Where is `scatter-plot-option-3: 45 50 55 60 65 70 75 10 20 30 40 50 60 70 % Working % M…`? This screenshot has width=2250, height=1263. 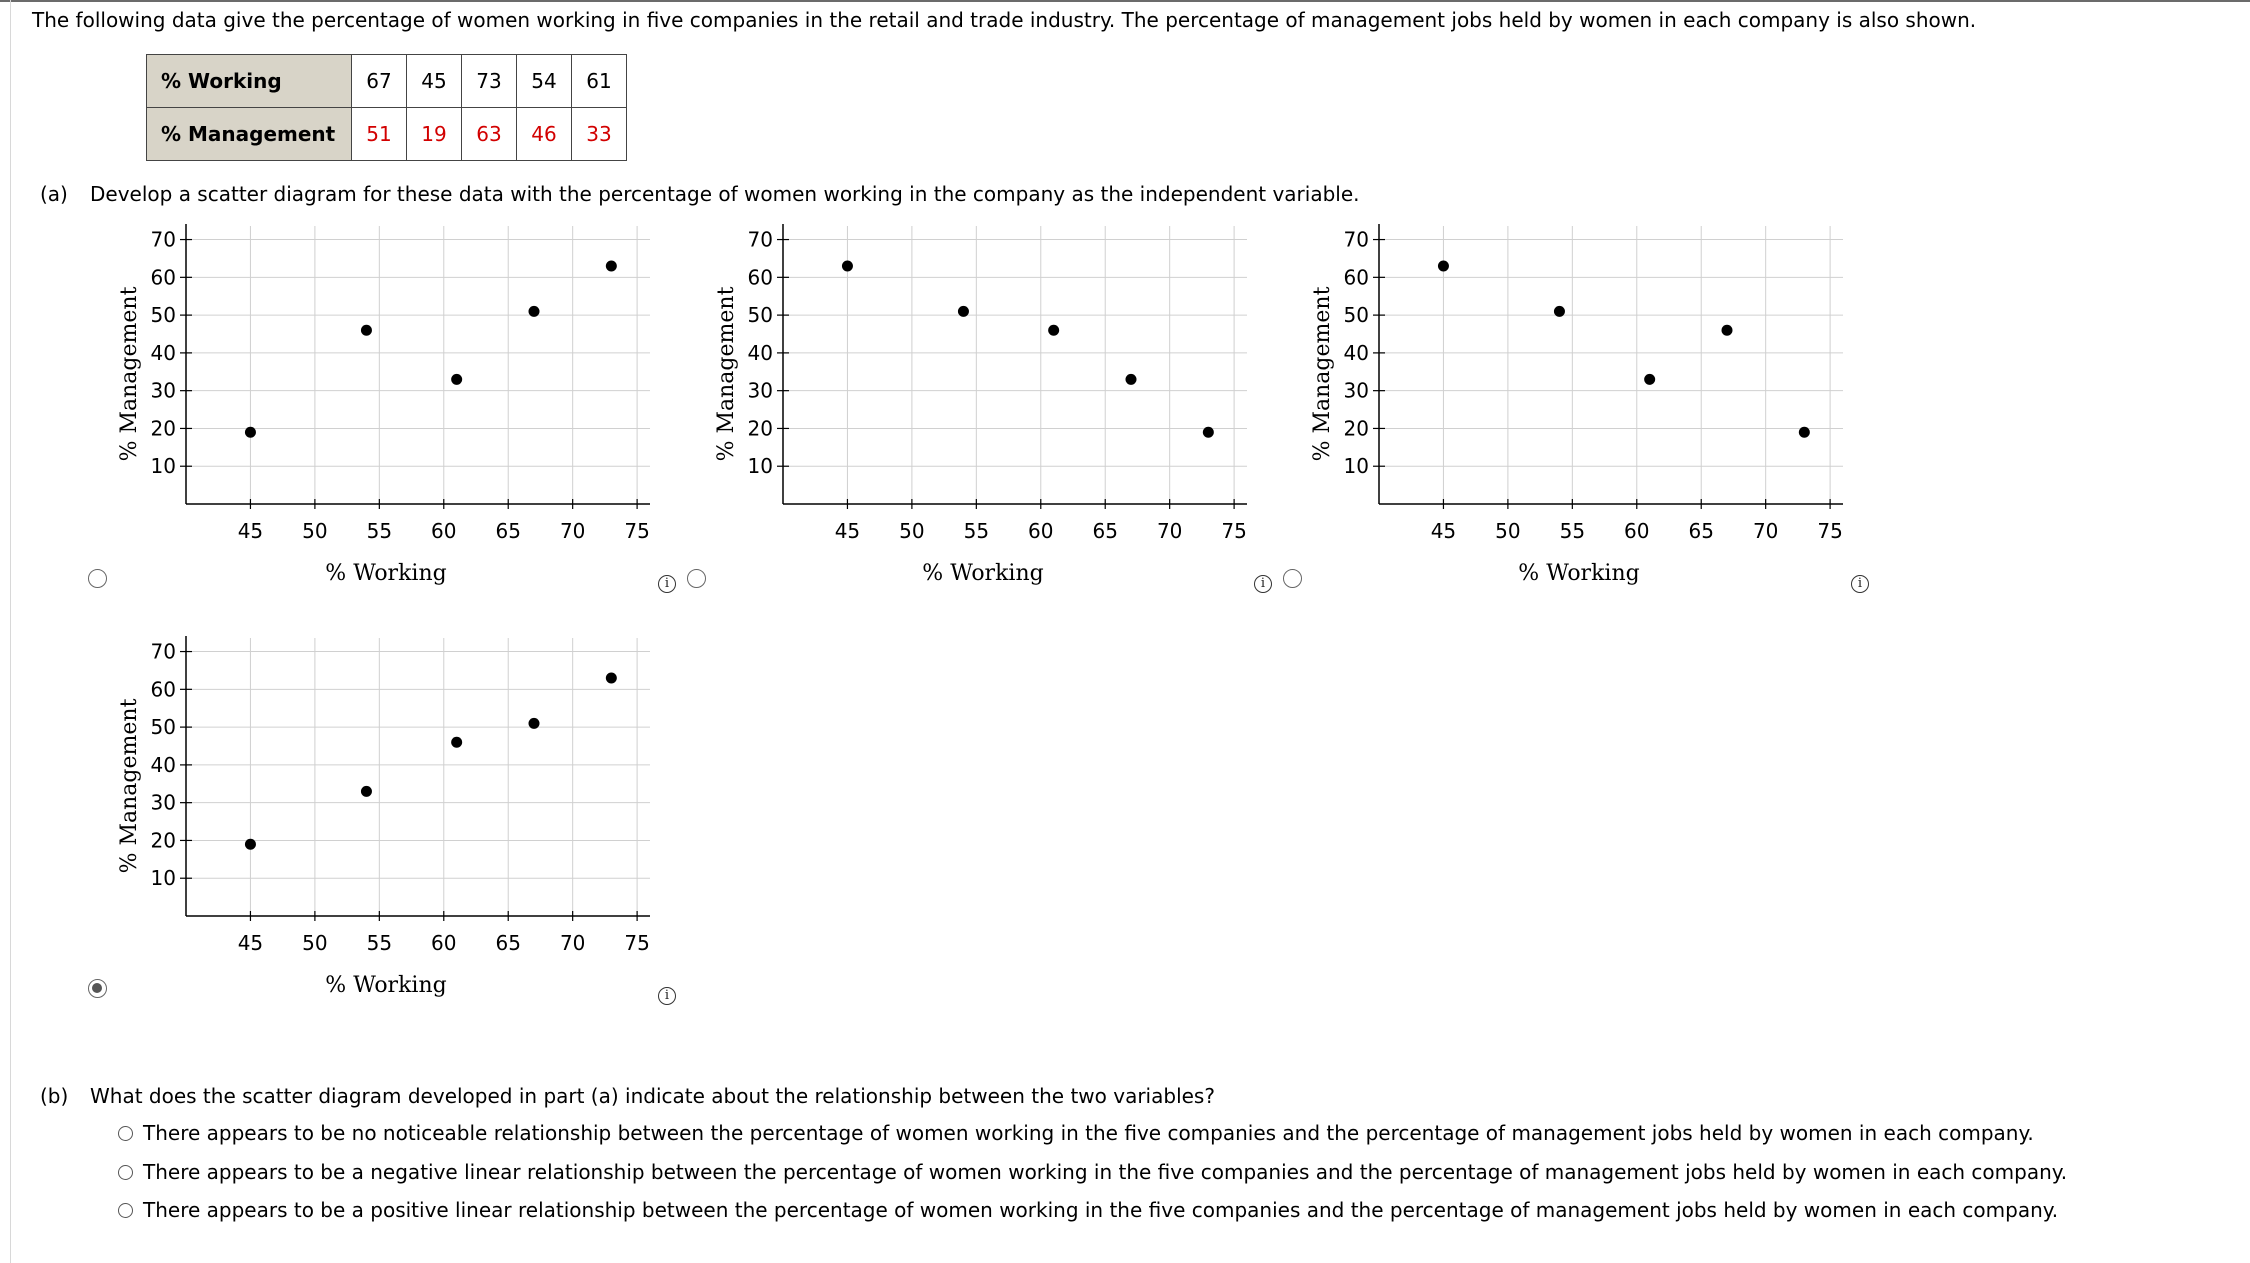 scatter-plot-option-3: 45 50 55 60 65 70 75 10 20 30 40 50 60 70 % Working % M… is located at coordinates (1573, 433).